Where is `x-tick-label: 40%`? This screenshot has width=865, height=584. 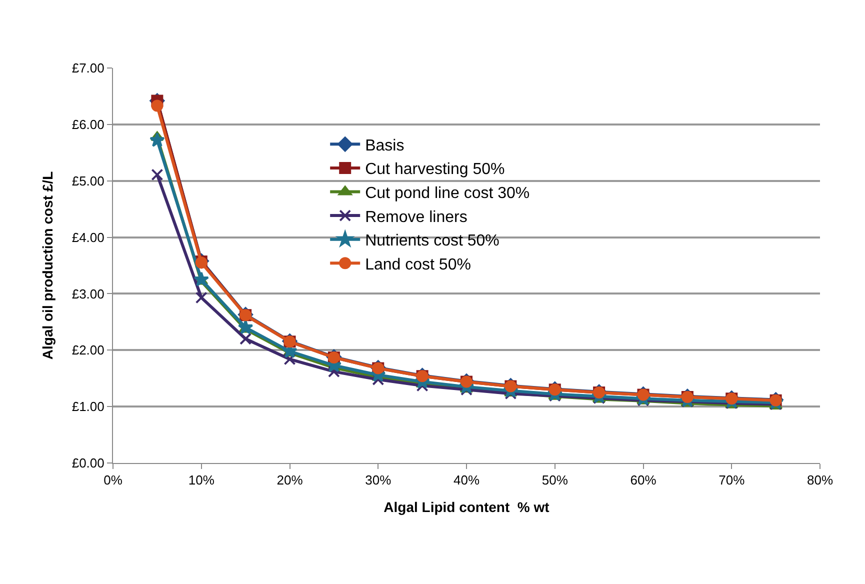
x-tick-label: 40% is located at coordinates (466, 480).